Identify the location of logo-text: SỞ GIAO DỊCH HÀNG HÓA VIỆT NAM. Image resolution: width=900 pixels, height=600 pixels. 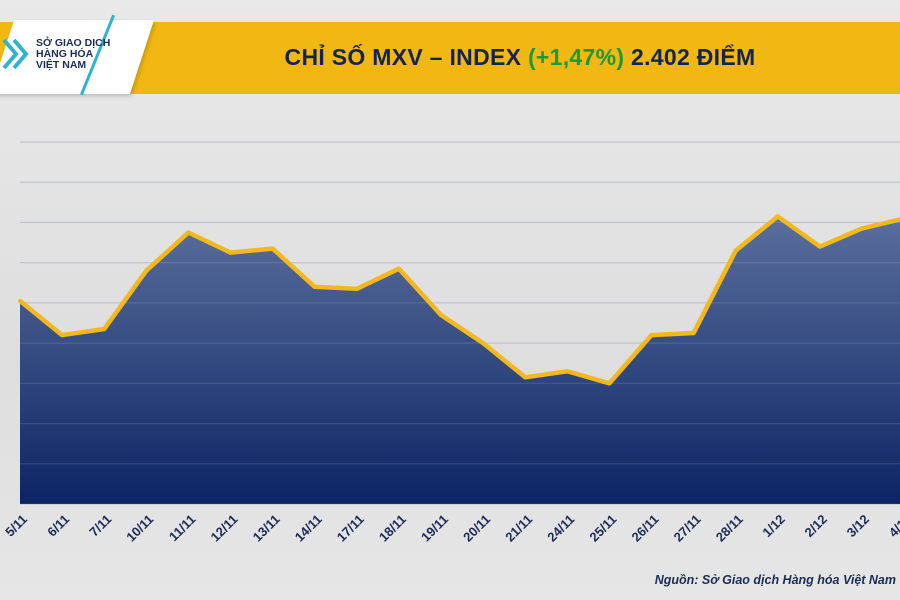
(73, 54).